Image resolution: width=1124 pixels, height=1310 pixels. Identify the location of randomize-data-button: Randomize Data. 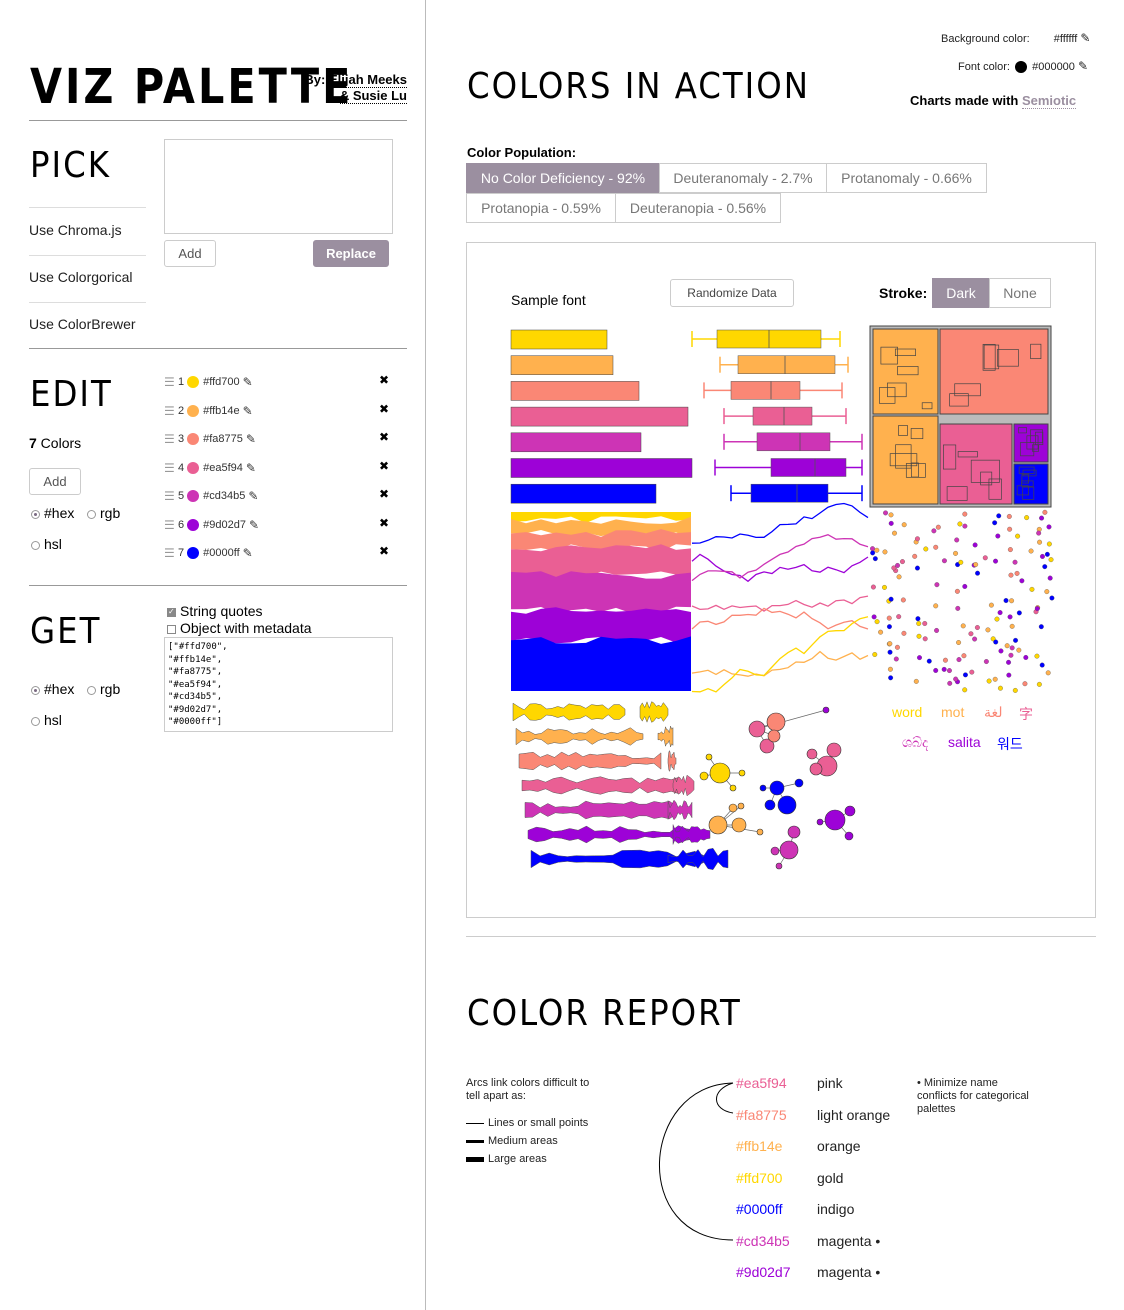
(732, 293).